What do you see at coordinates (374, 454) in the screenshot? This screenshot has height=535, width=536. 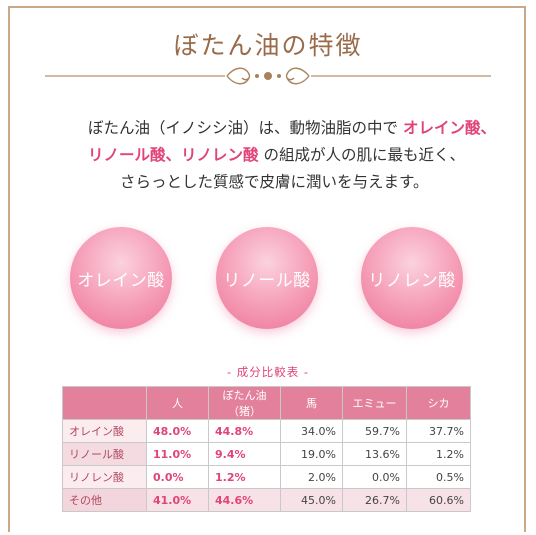 I see `table-cell: 13.6%` at bounding box center [374, 454].